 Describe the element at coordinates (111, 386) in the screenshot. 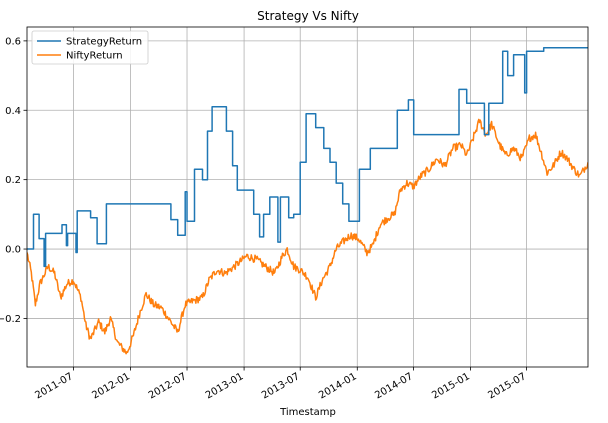

I see `x-tick-label: 2012-01` at that location.